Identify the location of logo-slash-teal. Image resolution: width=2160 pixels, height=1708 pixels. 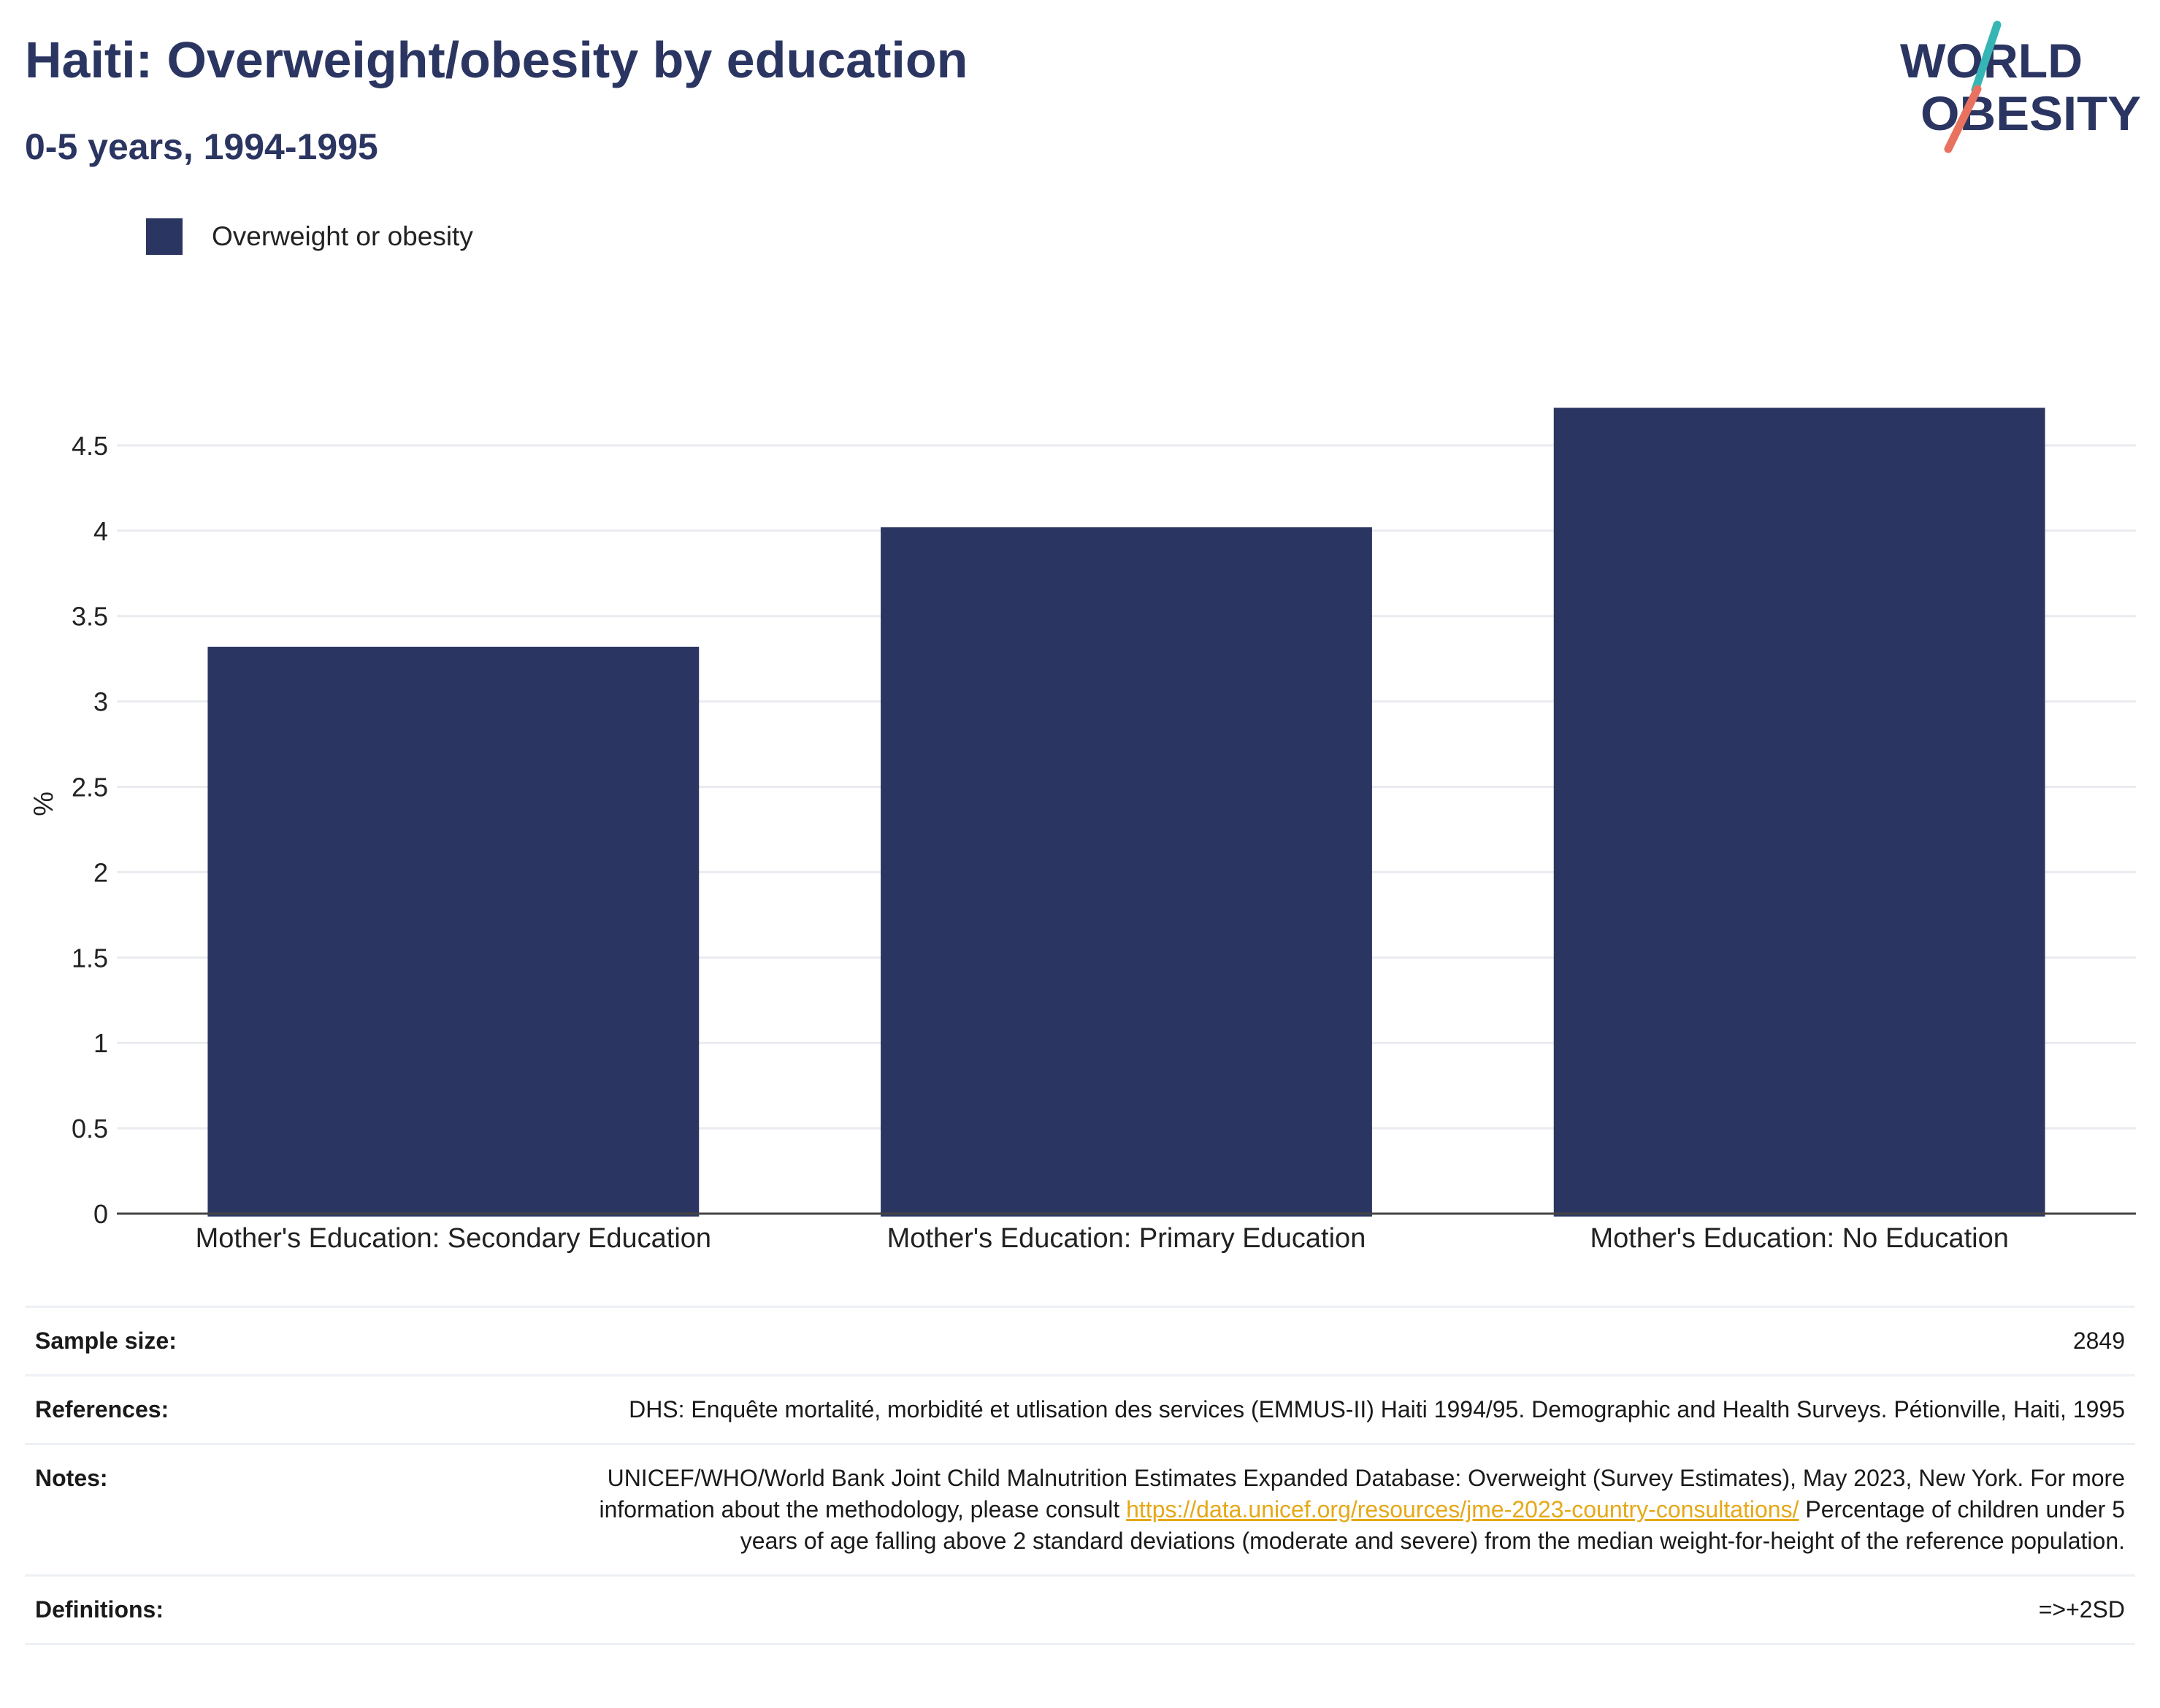
(1986, 57).